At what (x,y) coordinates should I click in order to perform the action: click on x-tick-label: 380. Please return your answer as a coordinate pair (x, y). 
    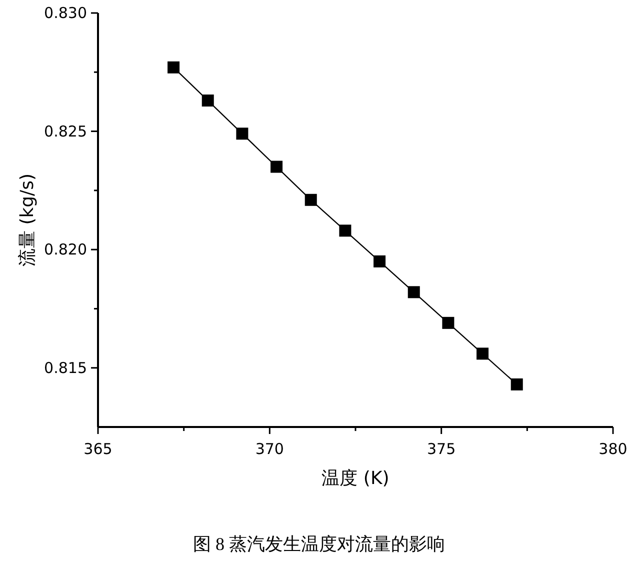
    Looking at the image, I should click on (613, 449).